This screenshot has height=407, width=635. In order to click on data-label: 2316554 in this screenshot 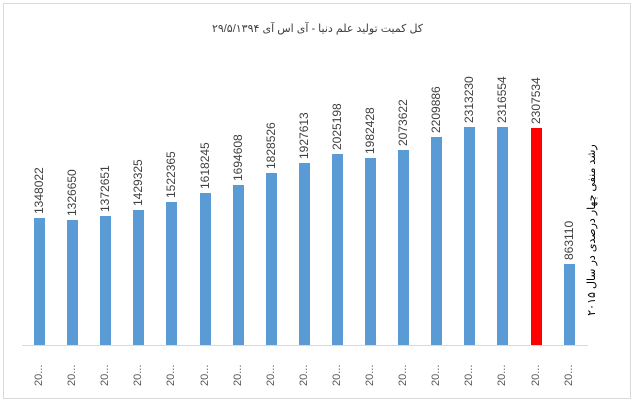, I will do `click(502, 99)`.